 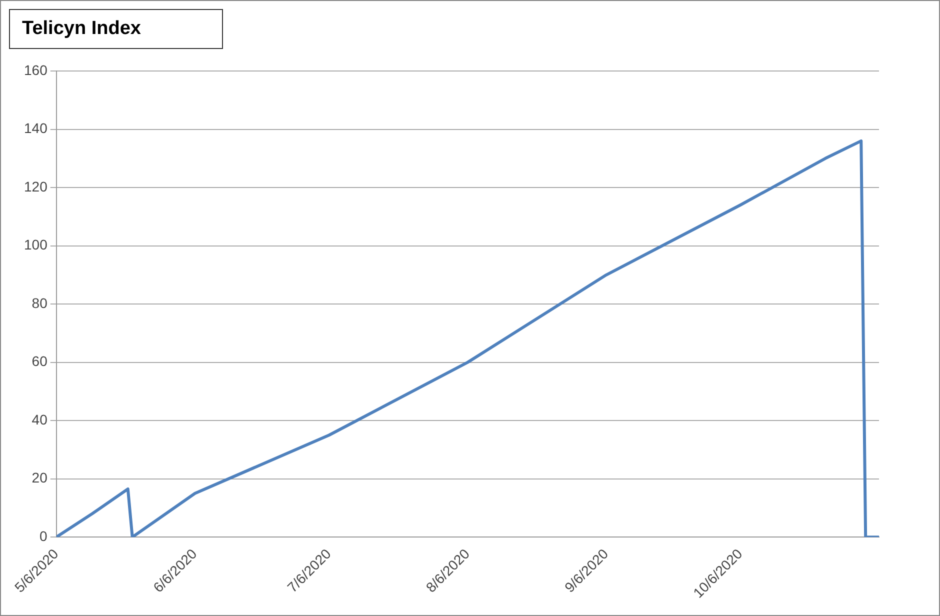 What do you see at coordinates (116, 29) in the screenshot?
I see `chart-title: Telicyn Index` at bounding box center [116, 29].